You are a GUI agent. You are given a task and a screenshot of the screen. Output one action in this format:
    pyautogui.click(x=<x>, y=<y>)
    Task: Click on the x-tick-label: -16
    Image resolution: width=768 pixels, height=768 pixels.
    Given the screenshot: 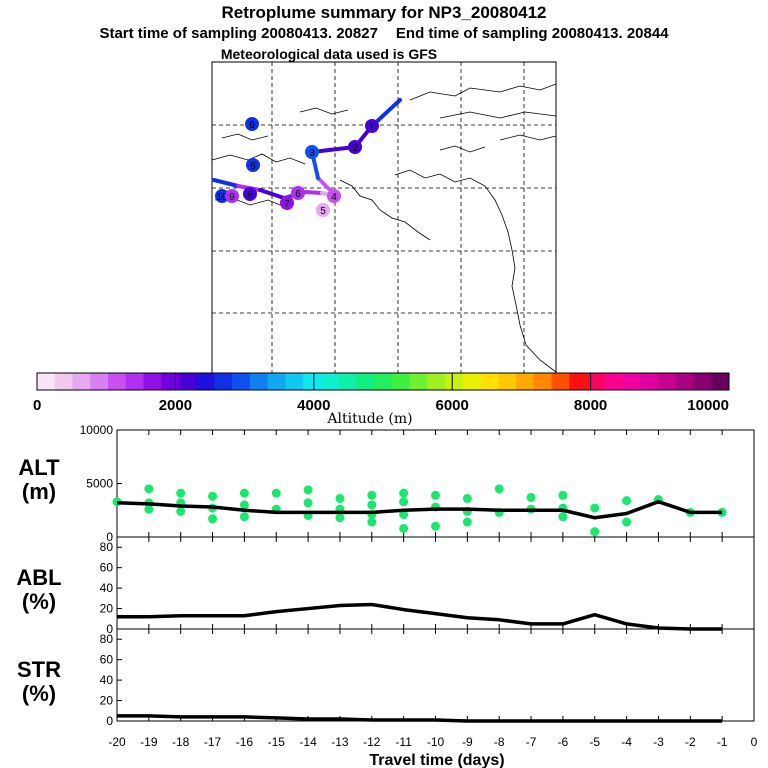 What is the action you would take?
    pyautogui.click(x=245, y=742)
    